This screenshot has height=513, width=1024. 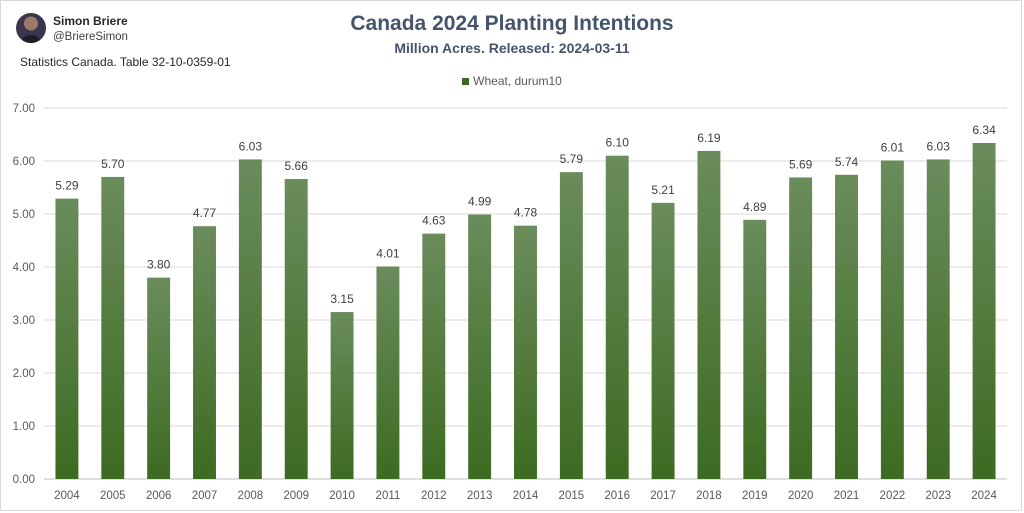 What do you see at coordinates (801, 164) in the screenshot?
I see `data-label-2020: 5.69` at bounding box center [801, 164].